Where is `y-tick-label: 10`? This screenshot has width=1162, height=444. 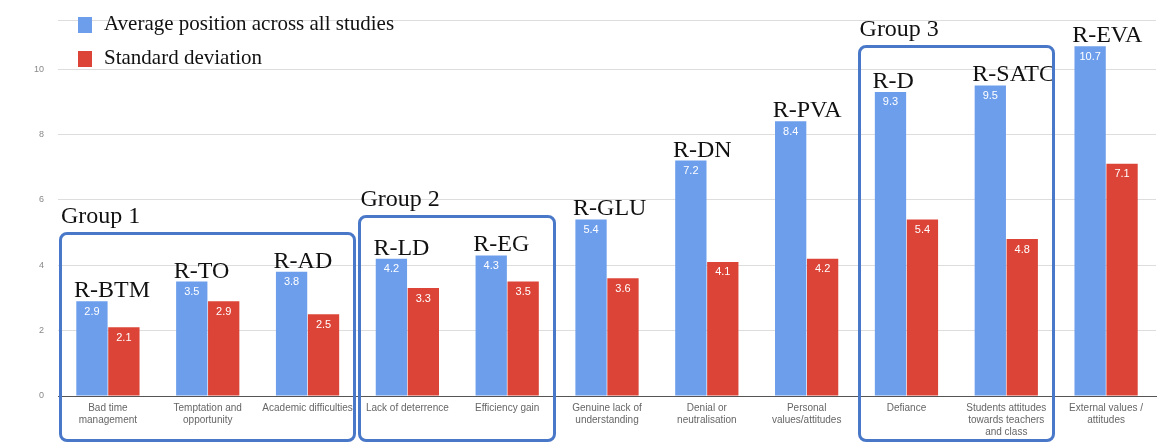 y-tick-label: 10 is located at coordinates (39, 68).